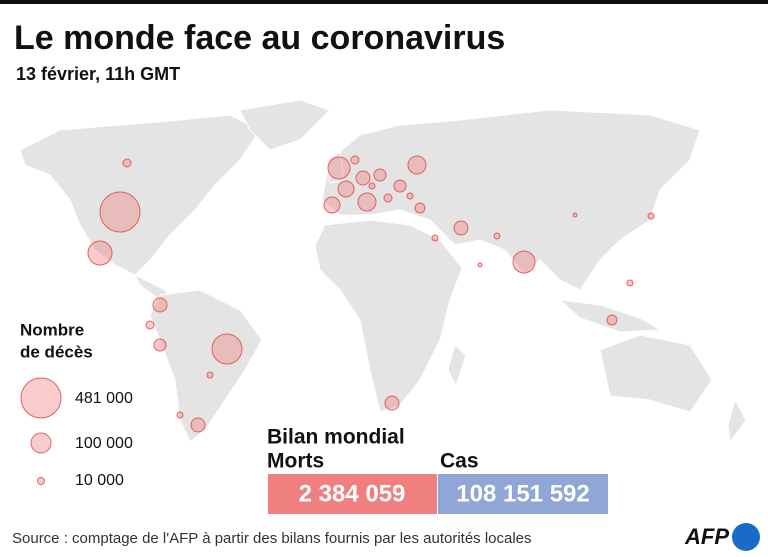 The height and width of the screenshot is (557, 768). What do you see at coordinates (384, 2) in the screenshot?
I see `top-rule` at bounding box center [384, 2].